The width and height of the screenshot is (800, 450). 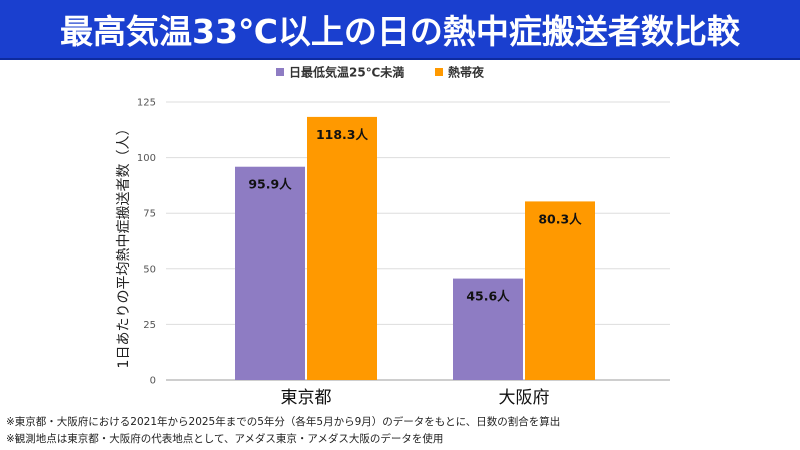 I want to click on title-banner: 最高気温33℃以上の日の熱中症搬送者数比較, so click(x=400, y=29).